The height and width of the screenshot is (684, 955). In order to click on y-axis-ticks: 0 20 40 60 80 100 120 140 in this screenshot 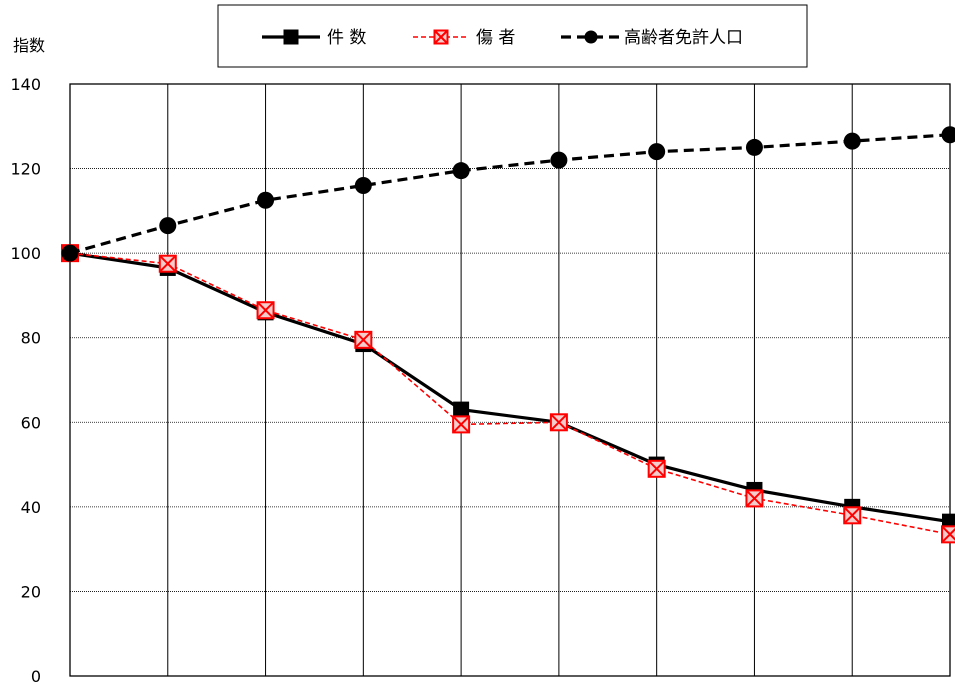, I will do `click(25, 379)`.